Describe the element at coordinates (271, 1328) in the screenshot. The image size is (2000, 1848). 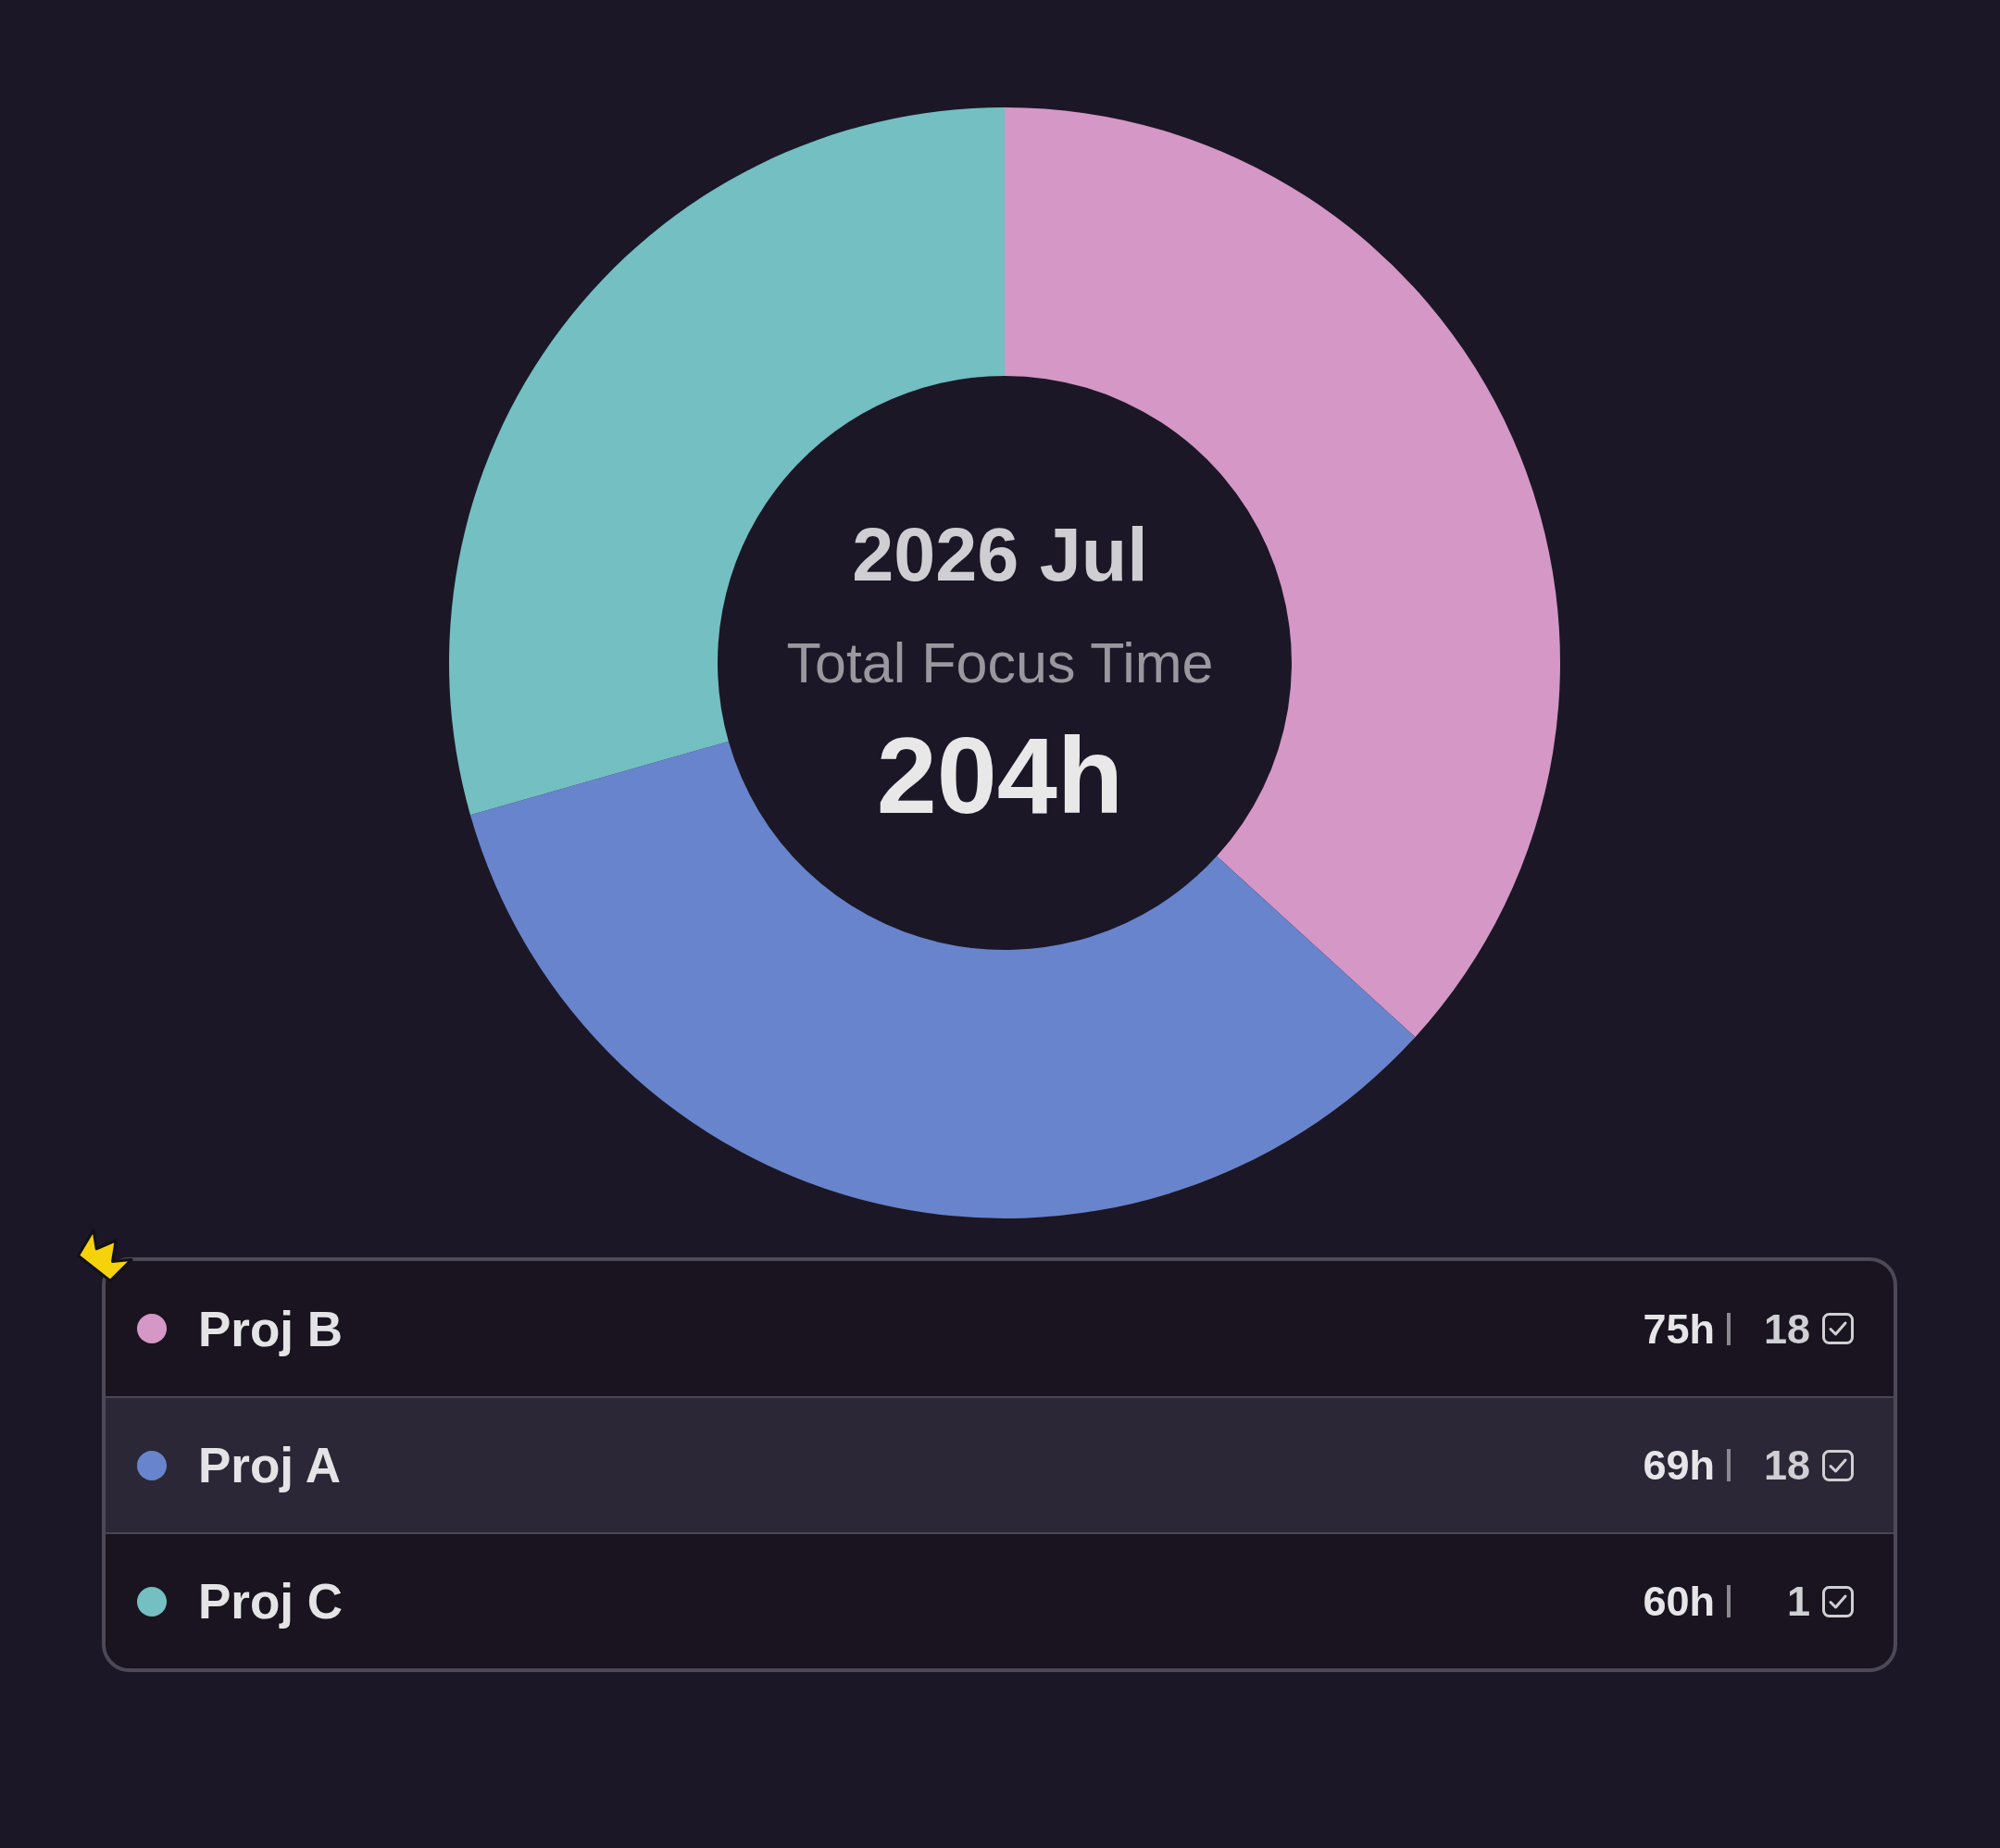
I see `legend-label: Proj B` at that location.